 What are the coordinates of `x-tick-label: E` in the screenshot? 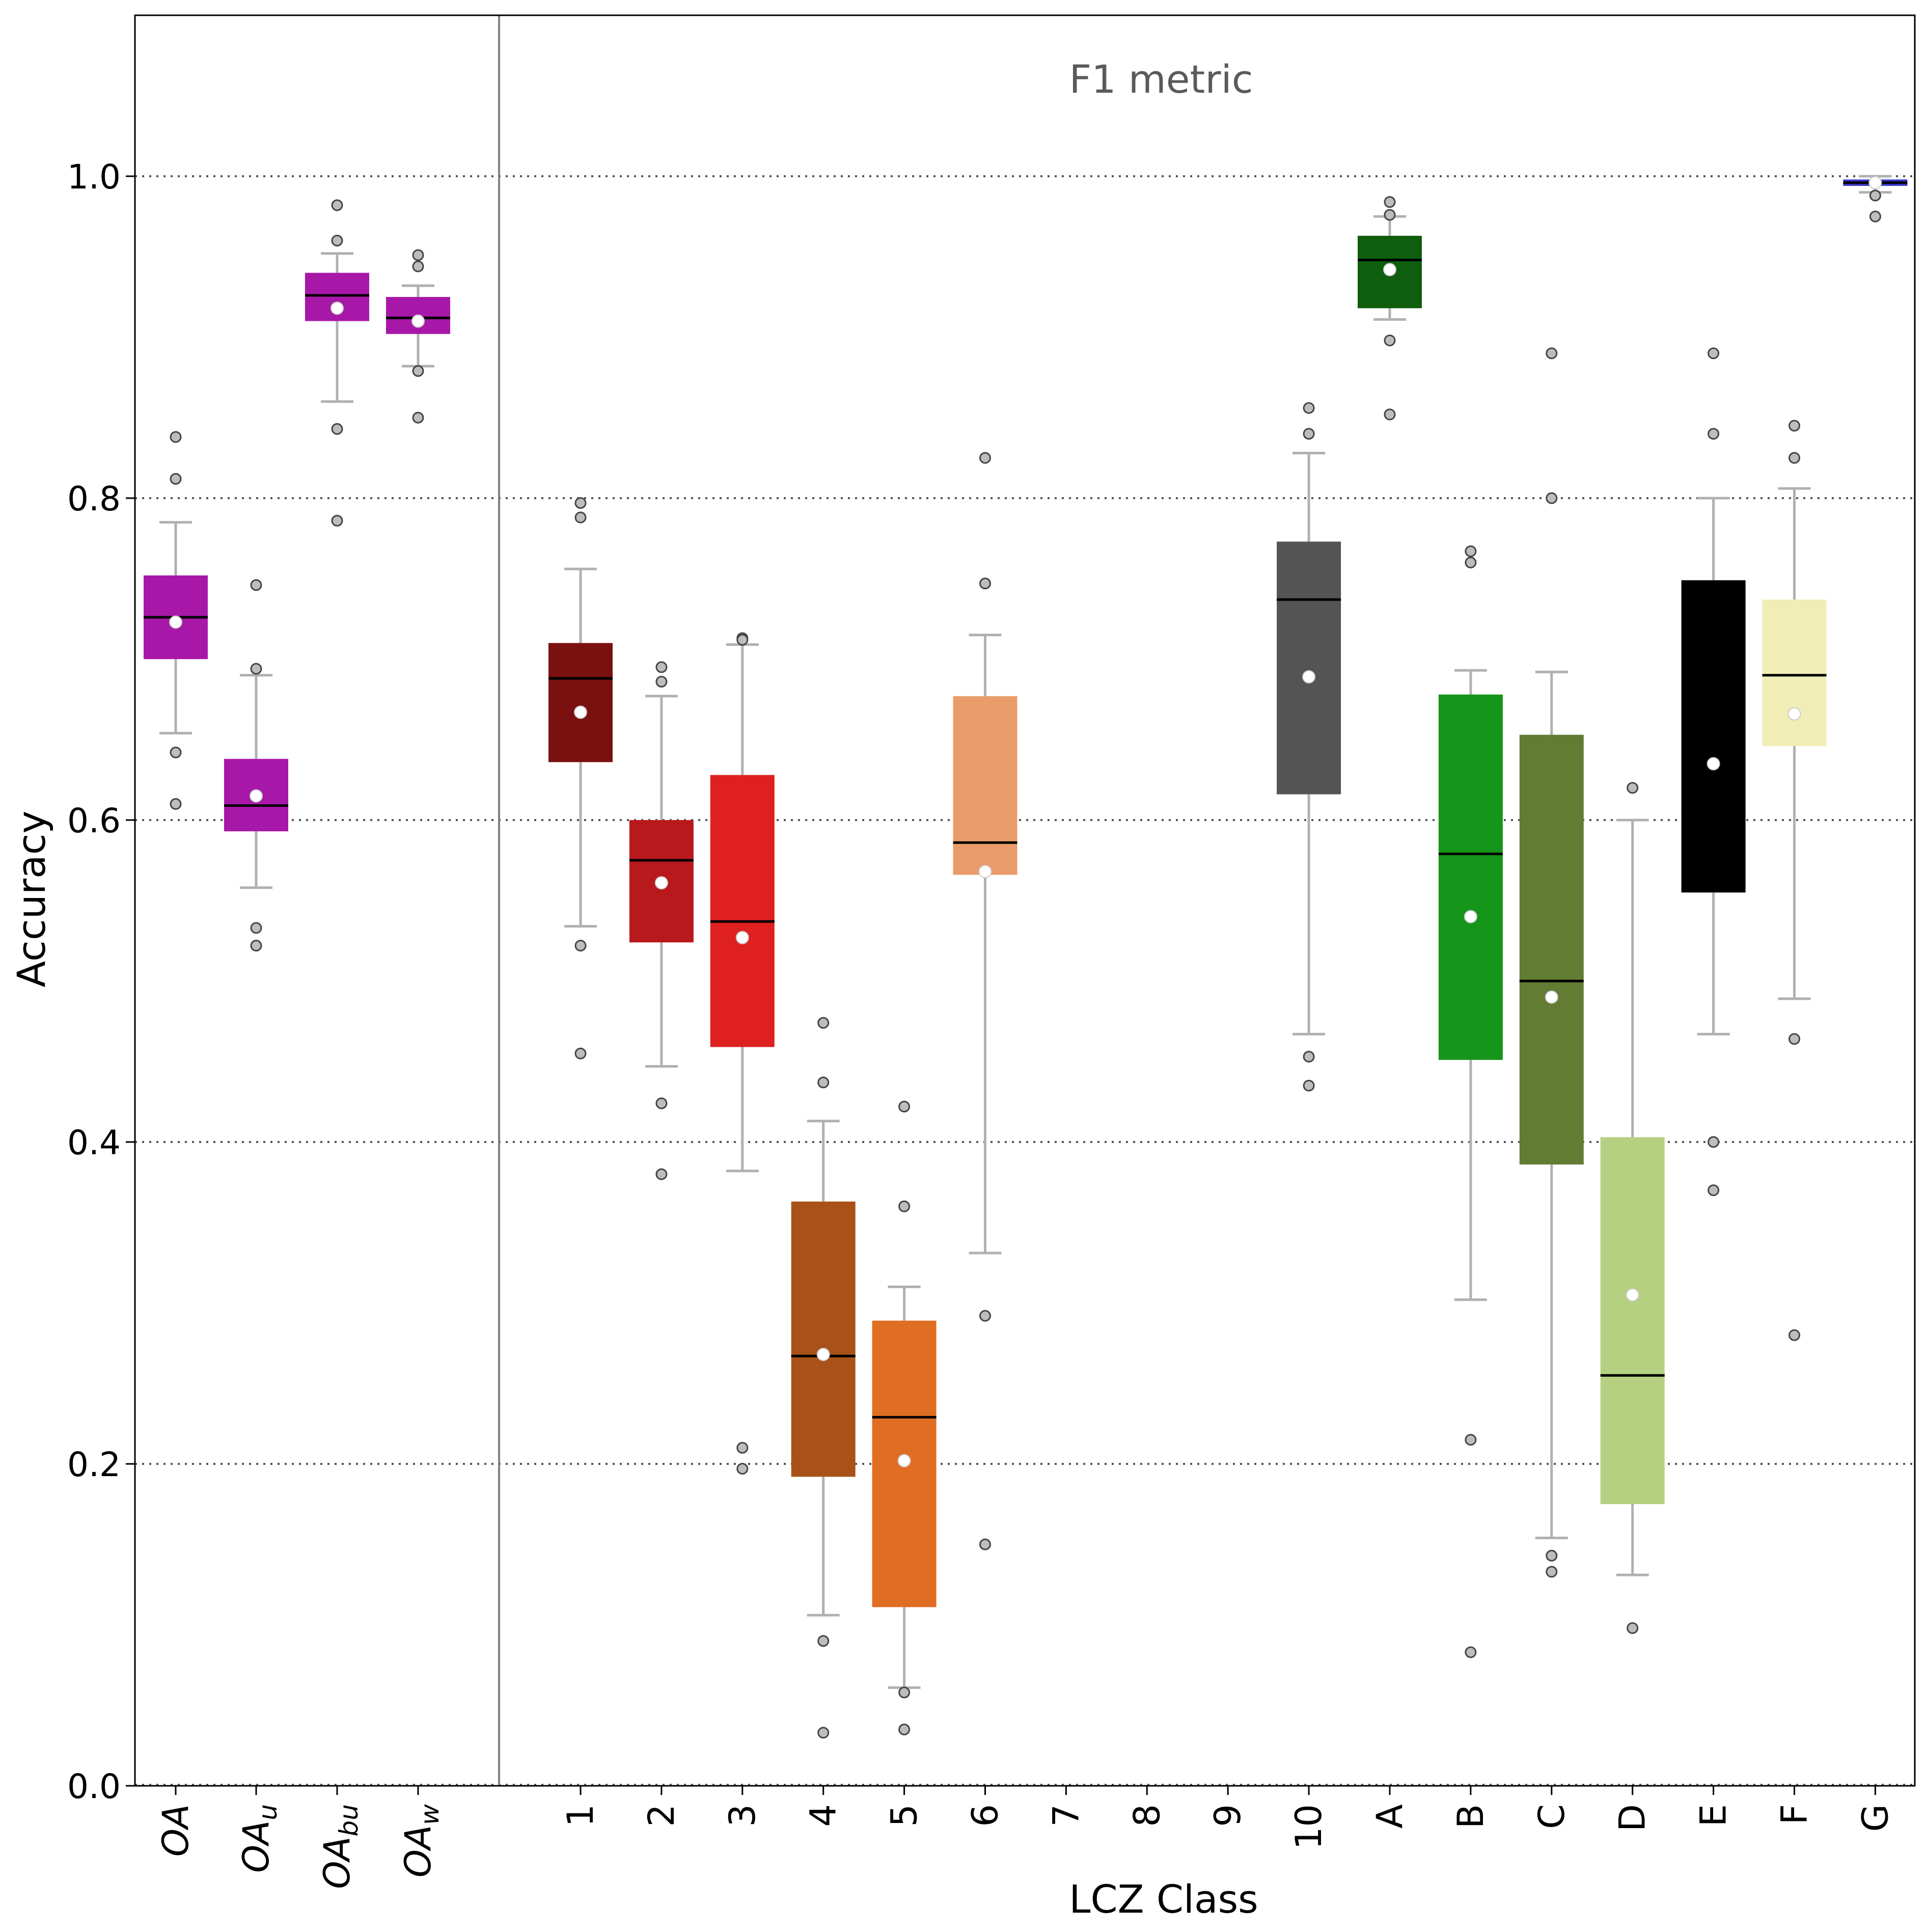 It's located at (1714, 1815).